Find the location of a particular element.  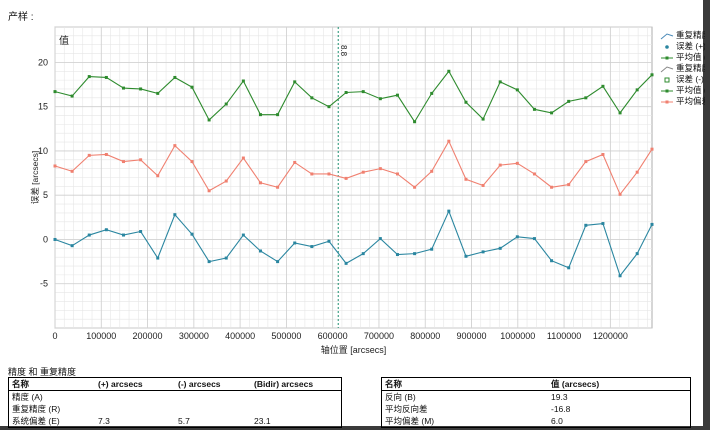

legend-item: 平均值 (+ is located at coordinates (682, 57).